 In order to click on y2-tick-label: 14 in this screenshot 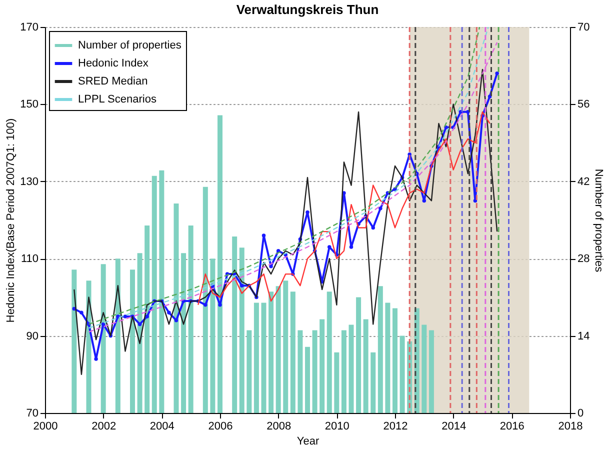, I will do `click(584, 336)`.